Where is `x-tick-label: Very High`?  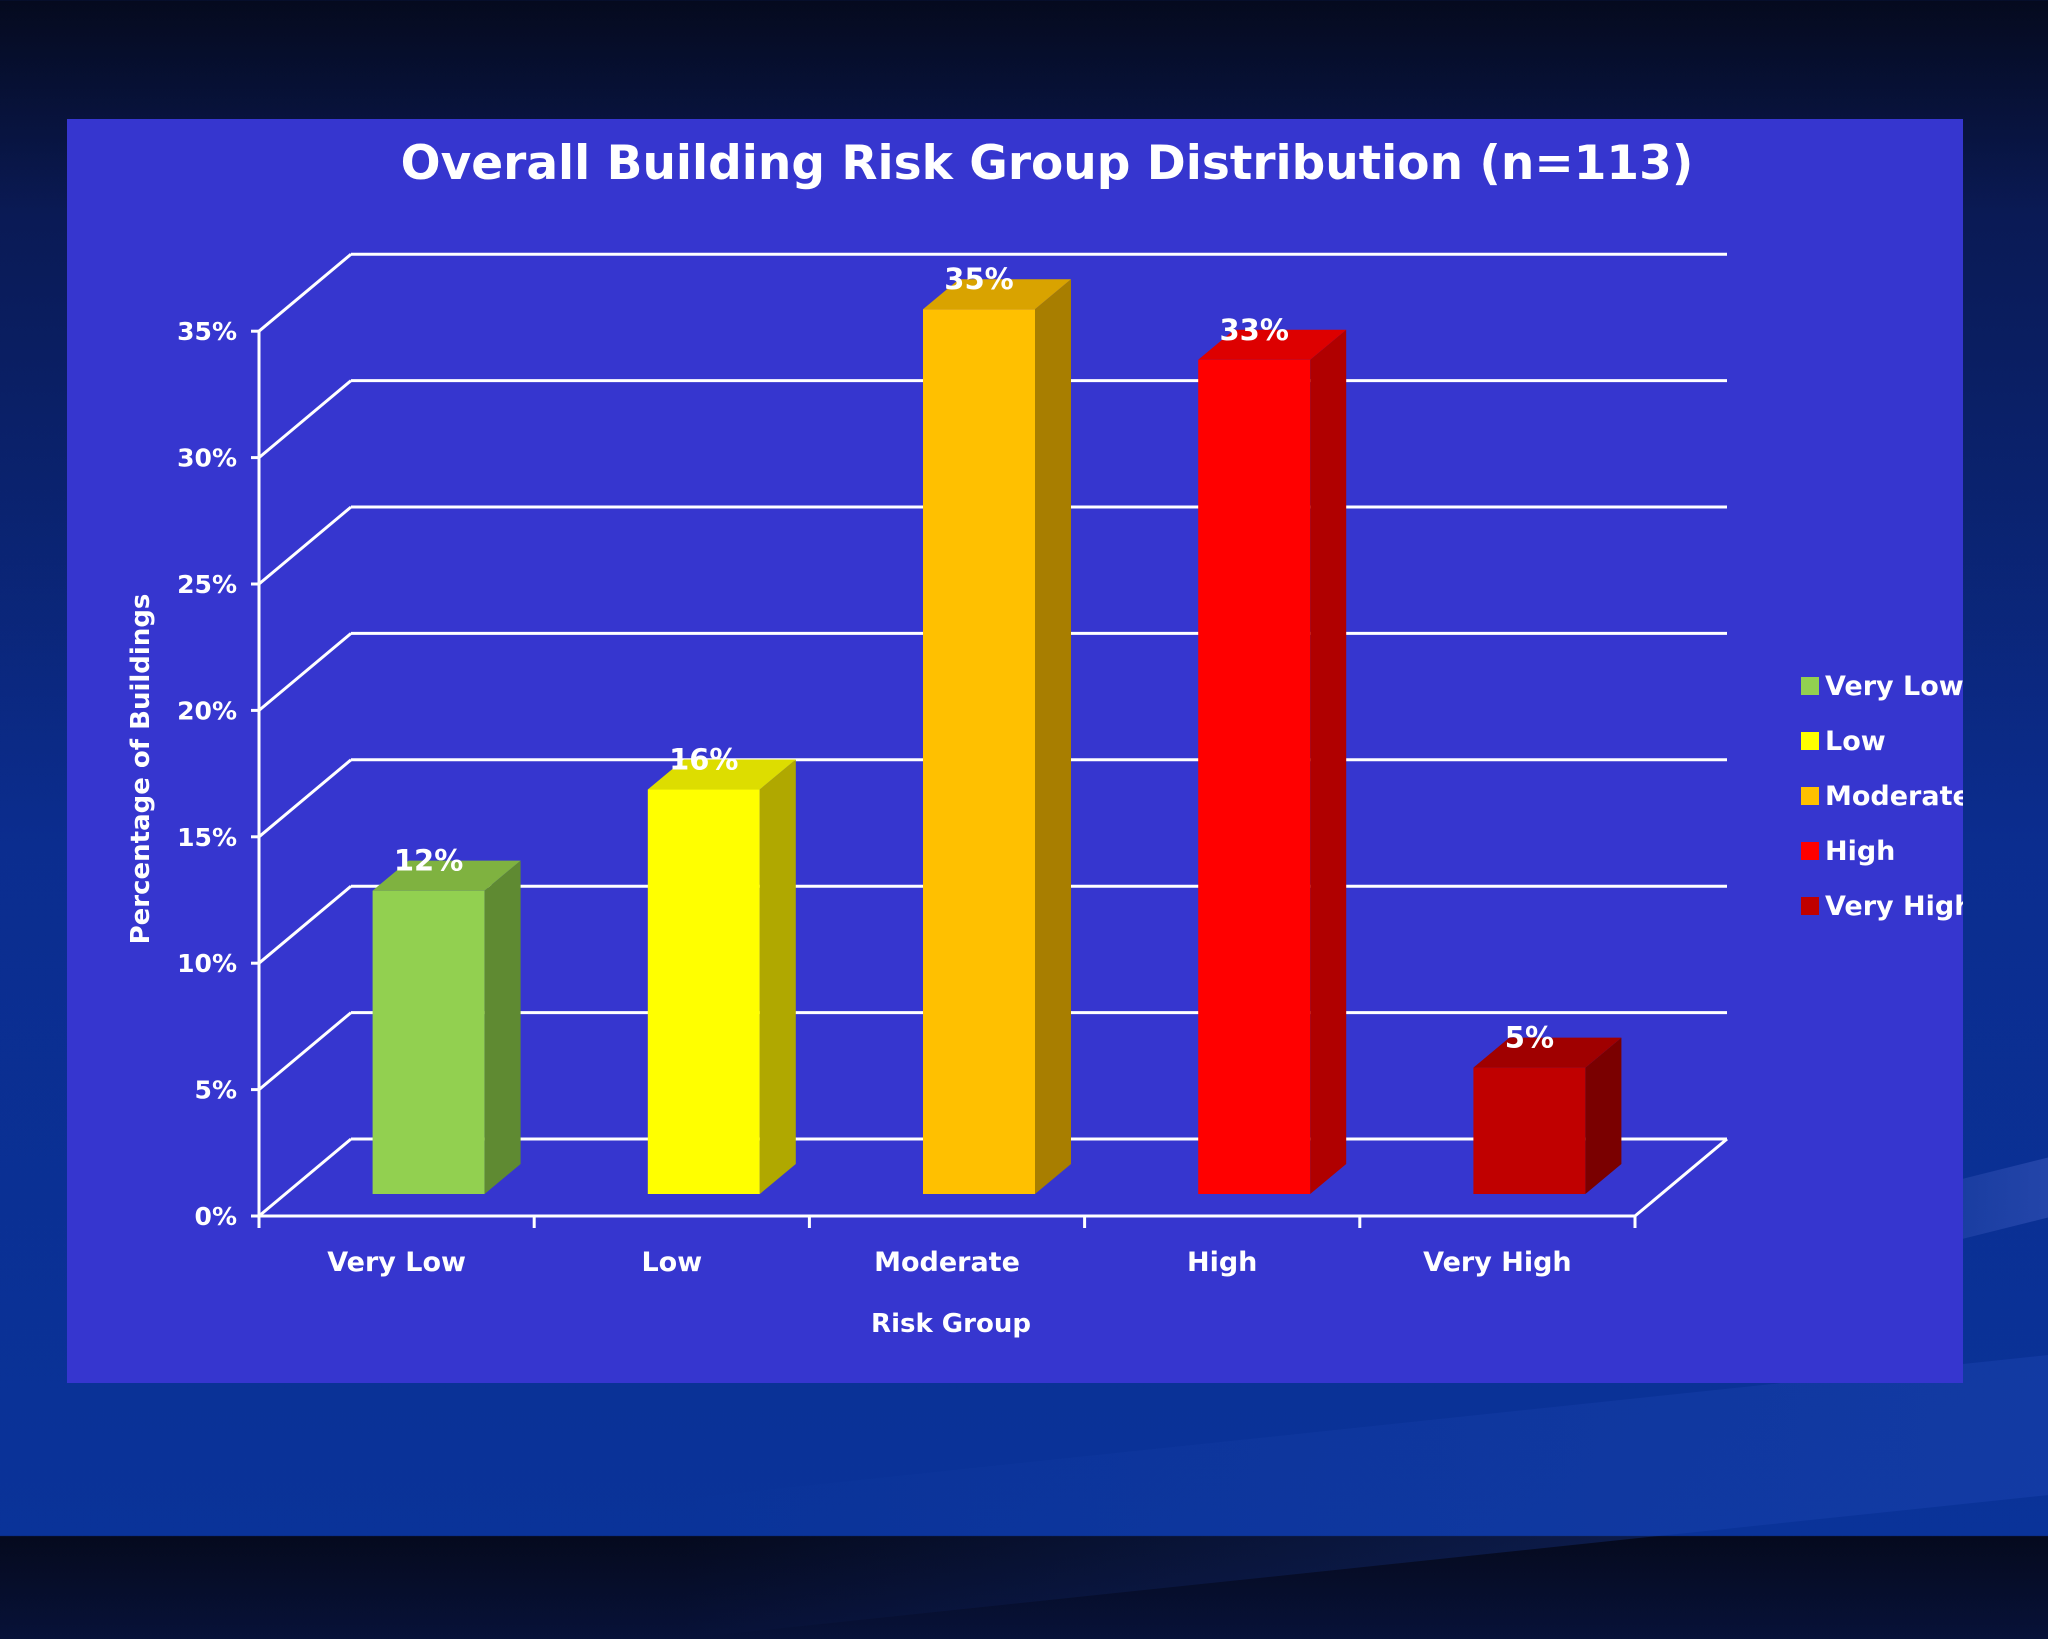 x-tick-label: Very High is located at coordinates (1497, 1262).